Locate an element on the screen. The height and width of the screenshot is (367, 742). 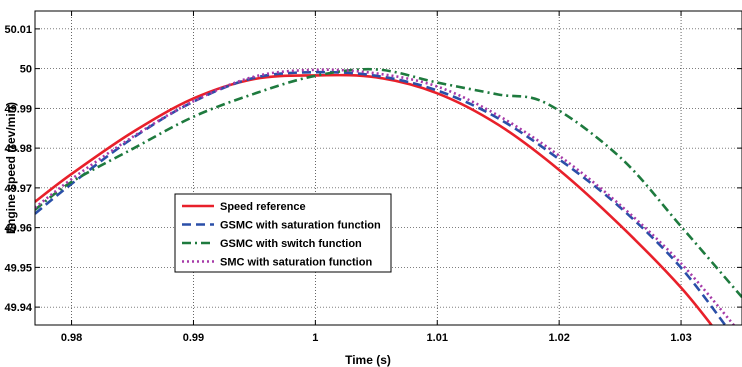
x-tick-label: 1.03 is located at coordinates (680, 338).